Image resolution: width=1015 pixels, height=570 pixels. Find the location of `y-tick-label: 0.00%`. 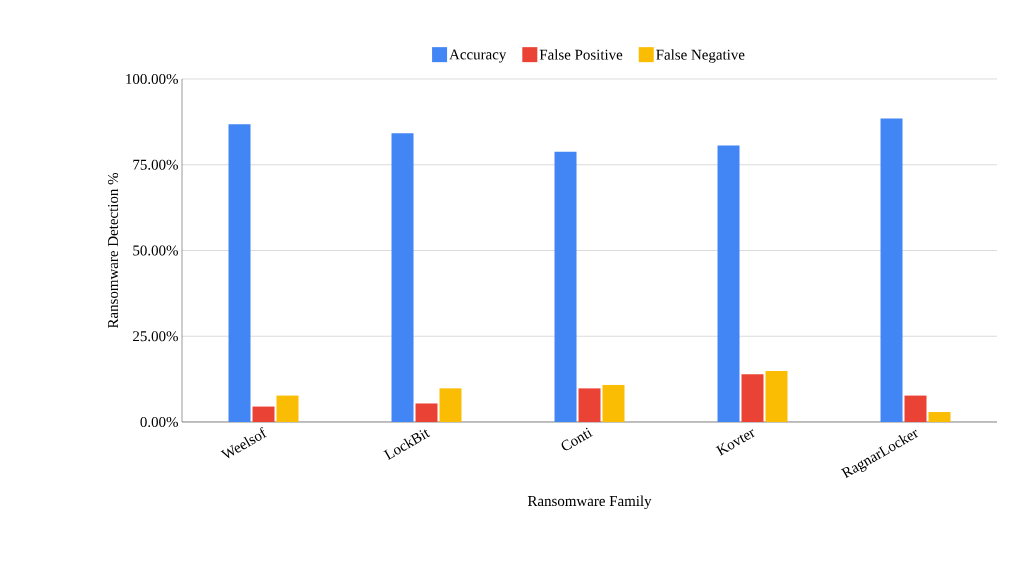

y-tick-label: 0.00% is located at coordinates (159, 422).